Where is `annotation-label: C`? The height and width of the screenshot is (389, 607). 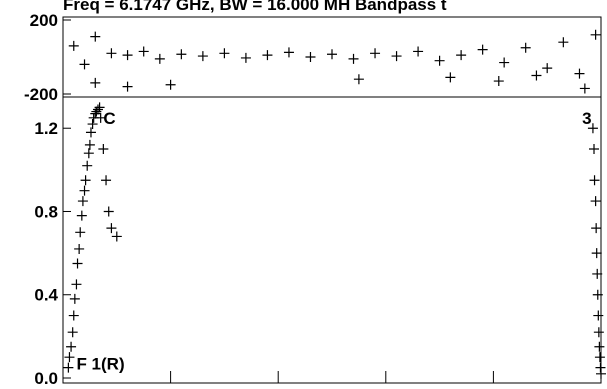 annotation-label: C is located at coordinates (109, 118).